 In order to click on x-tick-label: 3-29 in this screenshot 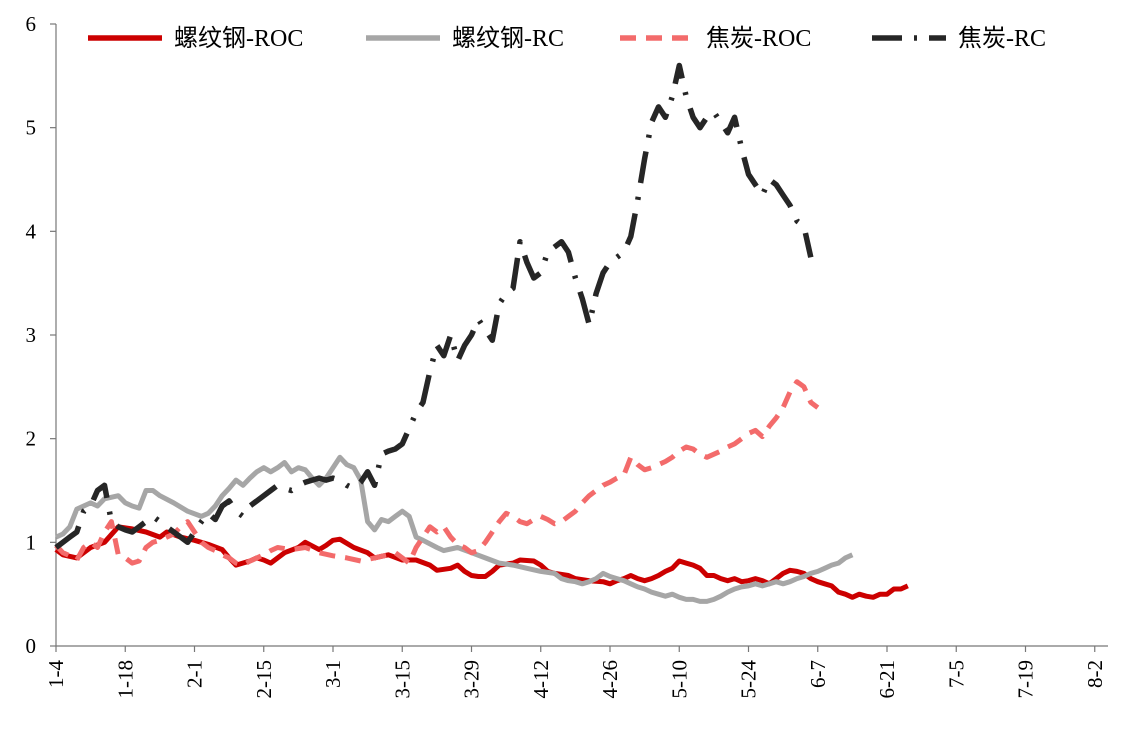, I will do `click(472, 679)`.